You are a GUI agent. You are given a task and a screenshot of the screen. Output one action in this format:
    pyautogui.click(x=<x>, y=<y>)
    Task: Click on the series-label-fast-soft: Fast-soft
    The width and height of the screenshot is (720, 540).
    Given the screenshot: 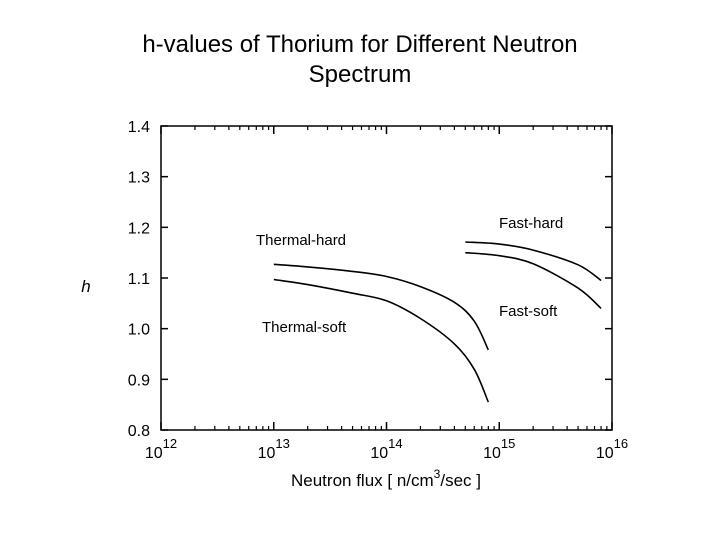 What is the action you would take?
    pyautogui.click(x=528, y=311)
    